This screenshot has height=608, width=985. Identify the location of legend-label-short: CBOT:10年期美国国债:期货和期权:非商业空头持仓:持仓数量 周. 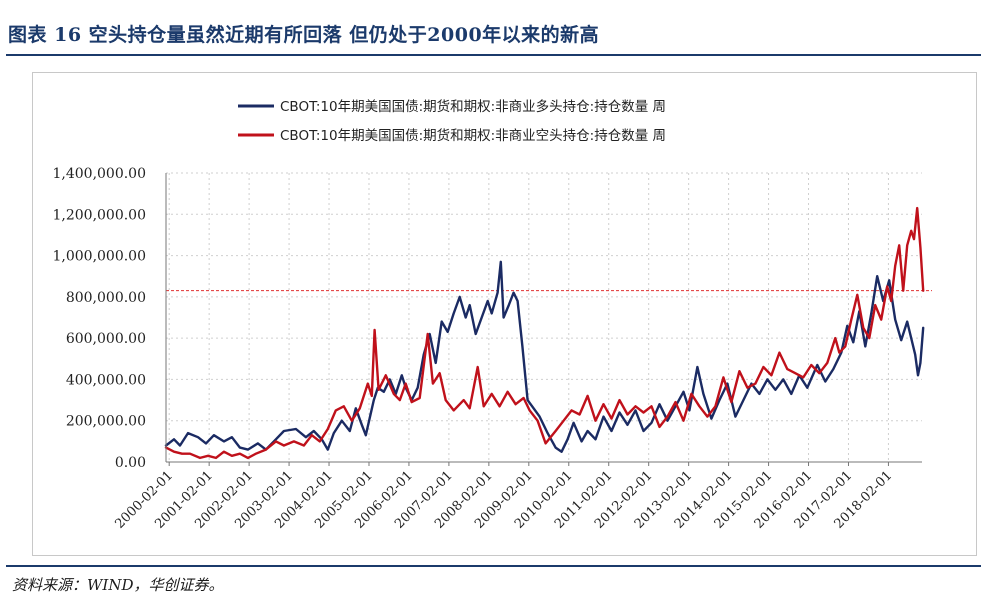
(473, 135).